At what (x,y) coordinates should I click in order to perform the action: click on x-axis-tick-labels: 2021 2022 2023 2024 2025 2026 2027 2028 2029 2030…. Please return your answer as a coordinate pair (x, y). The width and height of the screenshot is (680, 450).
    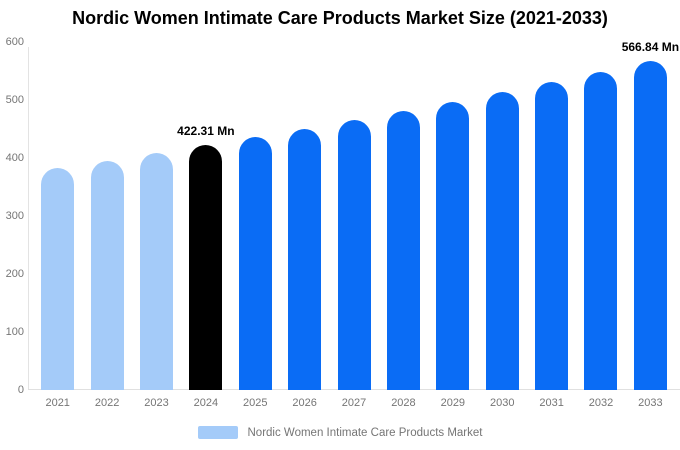
    Looking at the image, I should click on (354, 403).